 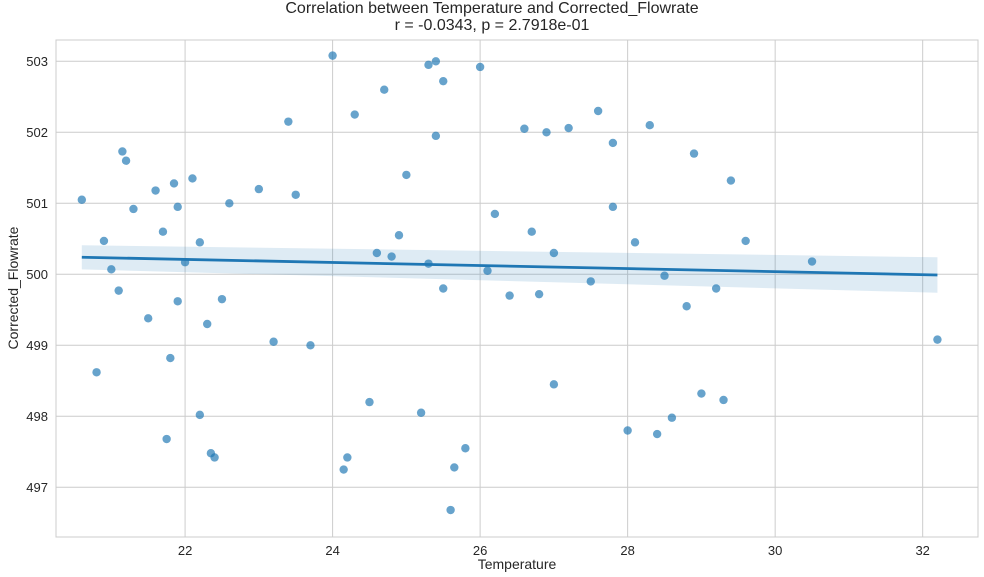 What do you see at coordinates (37, 61) in the screenshot?
I see `y-tick-label: 503` at bounding box center [37, 61].